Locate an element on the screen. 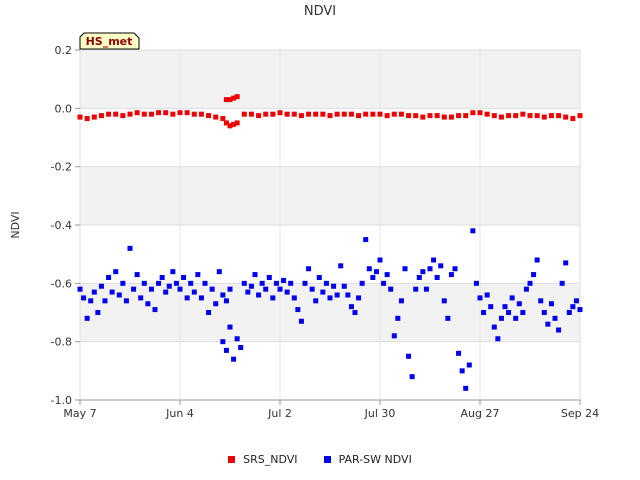  legend-item-parsw: PAR-SW NDVI is located at coordinates (367, 459).